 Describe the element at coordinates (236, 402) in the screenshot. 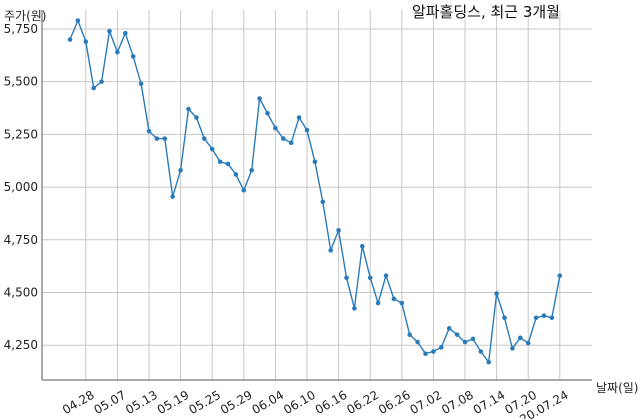

I see `x-tick-label: 05.29` at that location.